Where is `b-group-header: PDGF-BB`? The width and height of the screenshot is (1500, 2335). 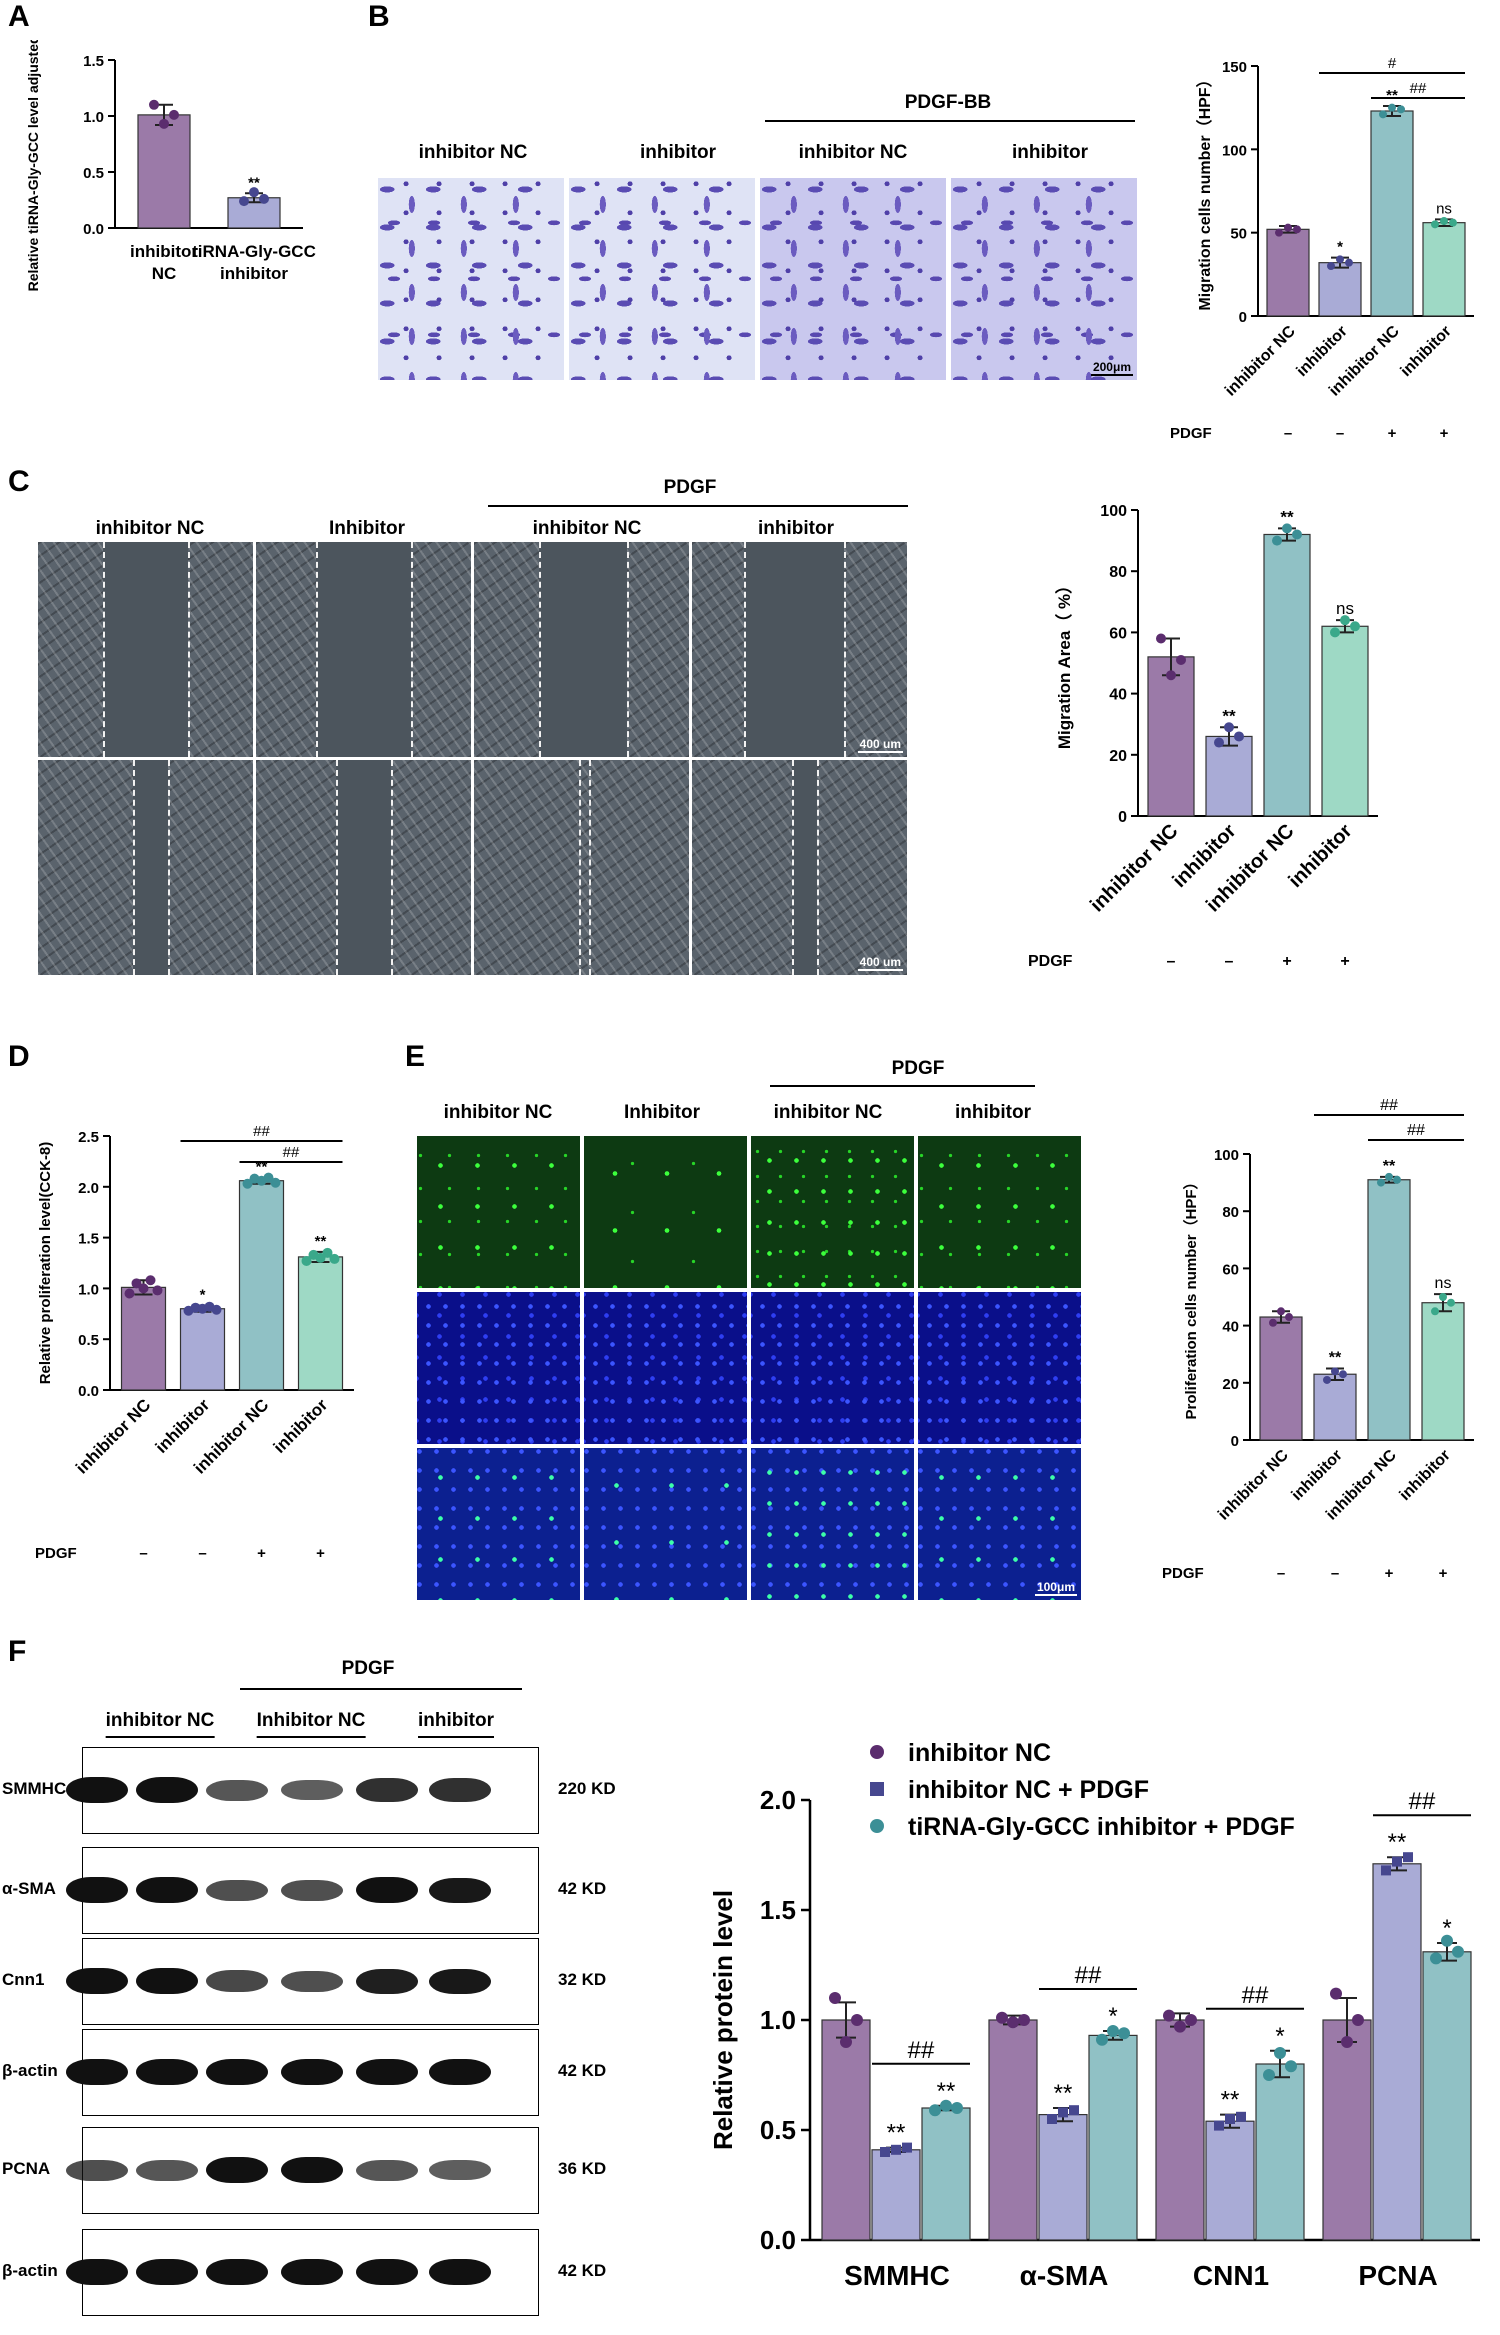
b-group-header: PDGF-BB is located at coordinates (948, 102).